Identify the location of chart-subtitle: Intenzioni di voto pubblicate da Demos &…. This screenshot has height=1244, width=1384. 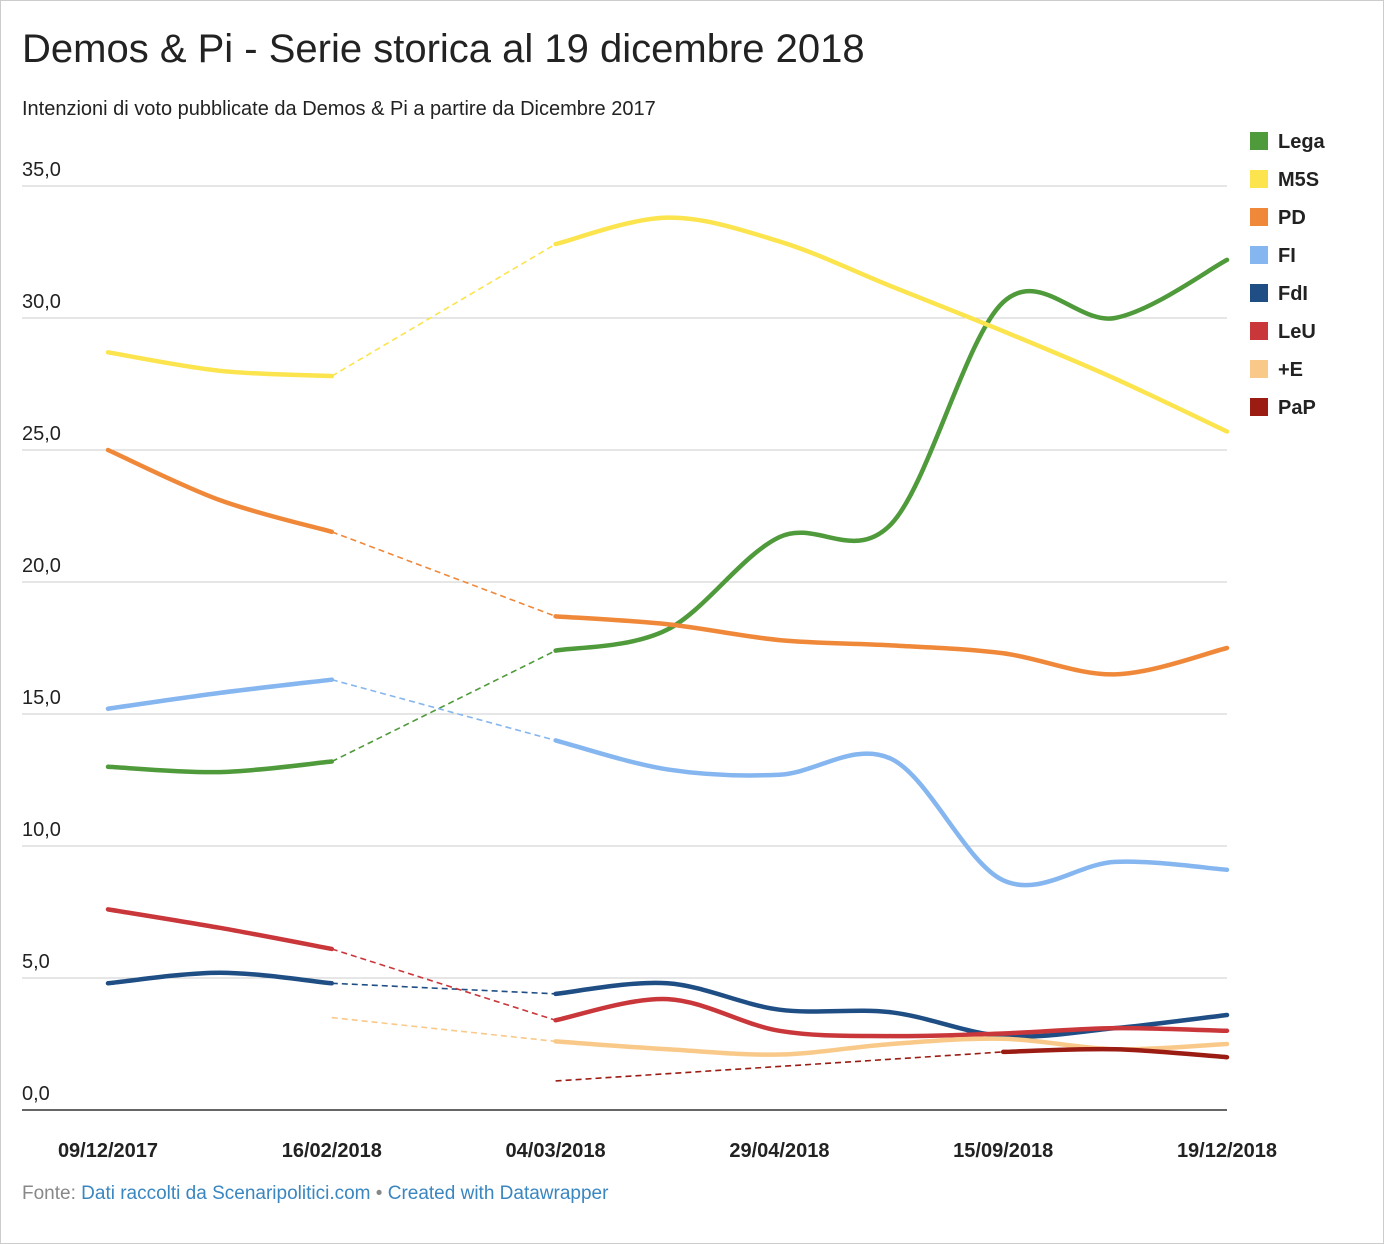
(339, 109).